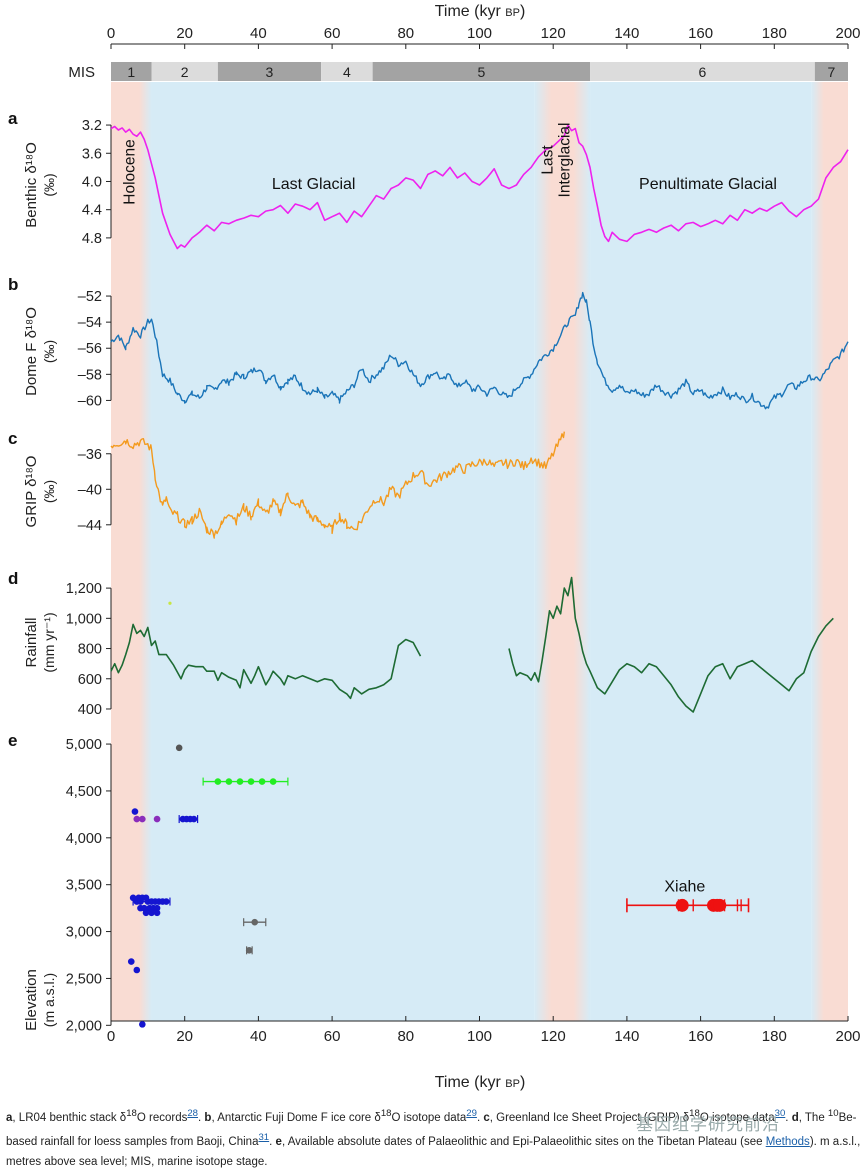 This screenshot has width=865, height=1172. What do you see at coordinates (49, 184) in the screenshot?
I see `y-label2-a: (‰)` at bounding box center [49, 184].